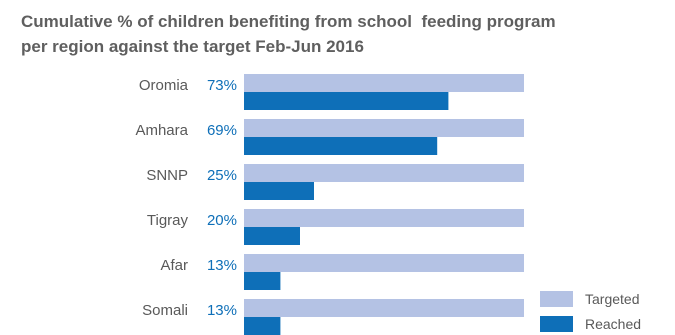 Image resolution: width=675 pixels, height=335 pixels. What do you see at coordinates (161, 130) in the screenshot?
I see `category-label-amhara: Amhara` at bounding box center [161, 130].